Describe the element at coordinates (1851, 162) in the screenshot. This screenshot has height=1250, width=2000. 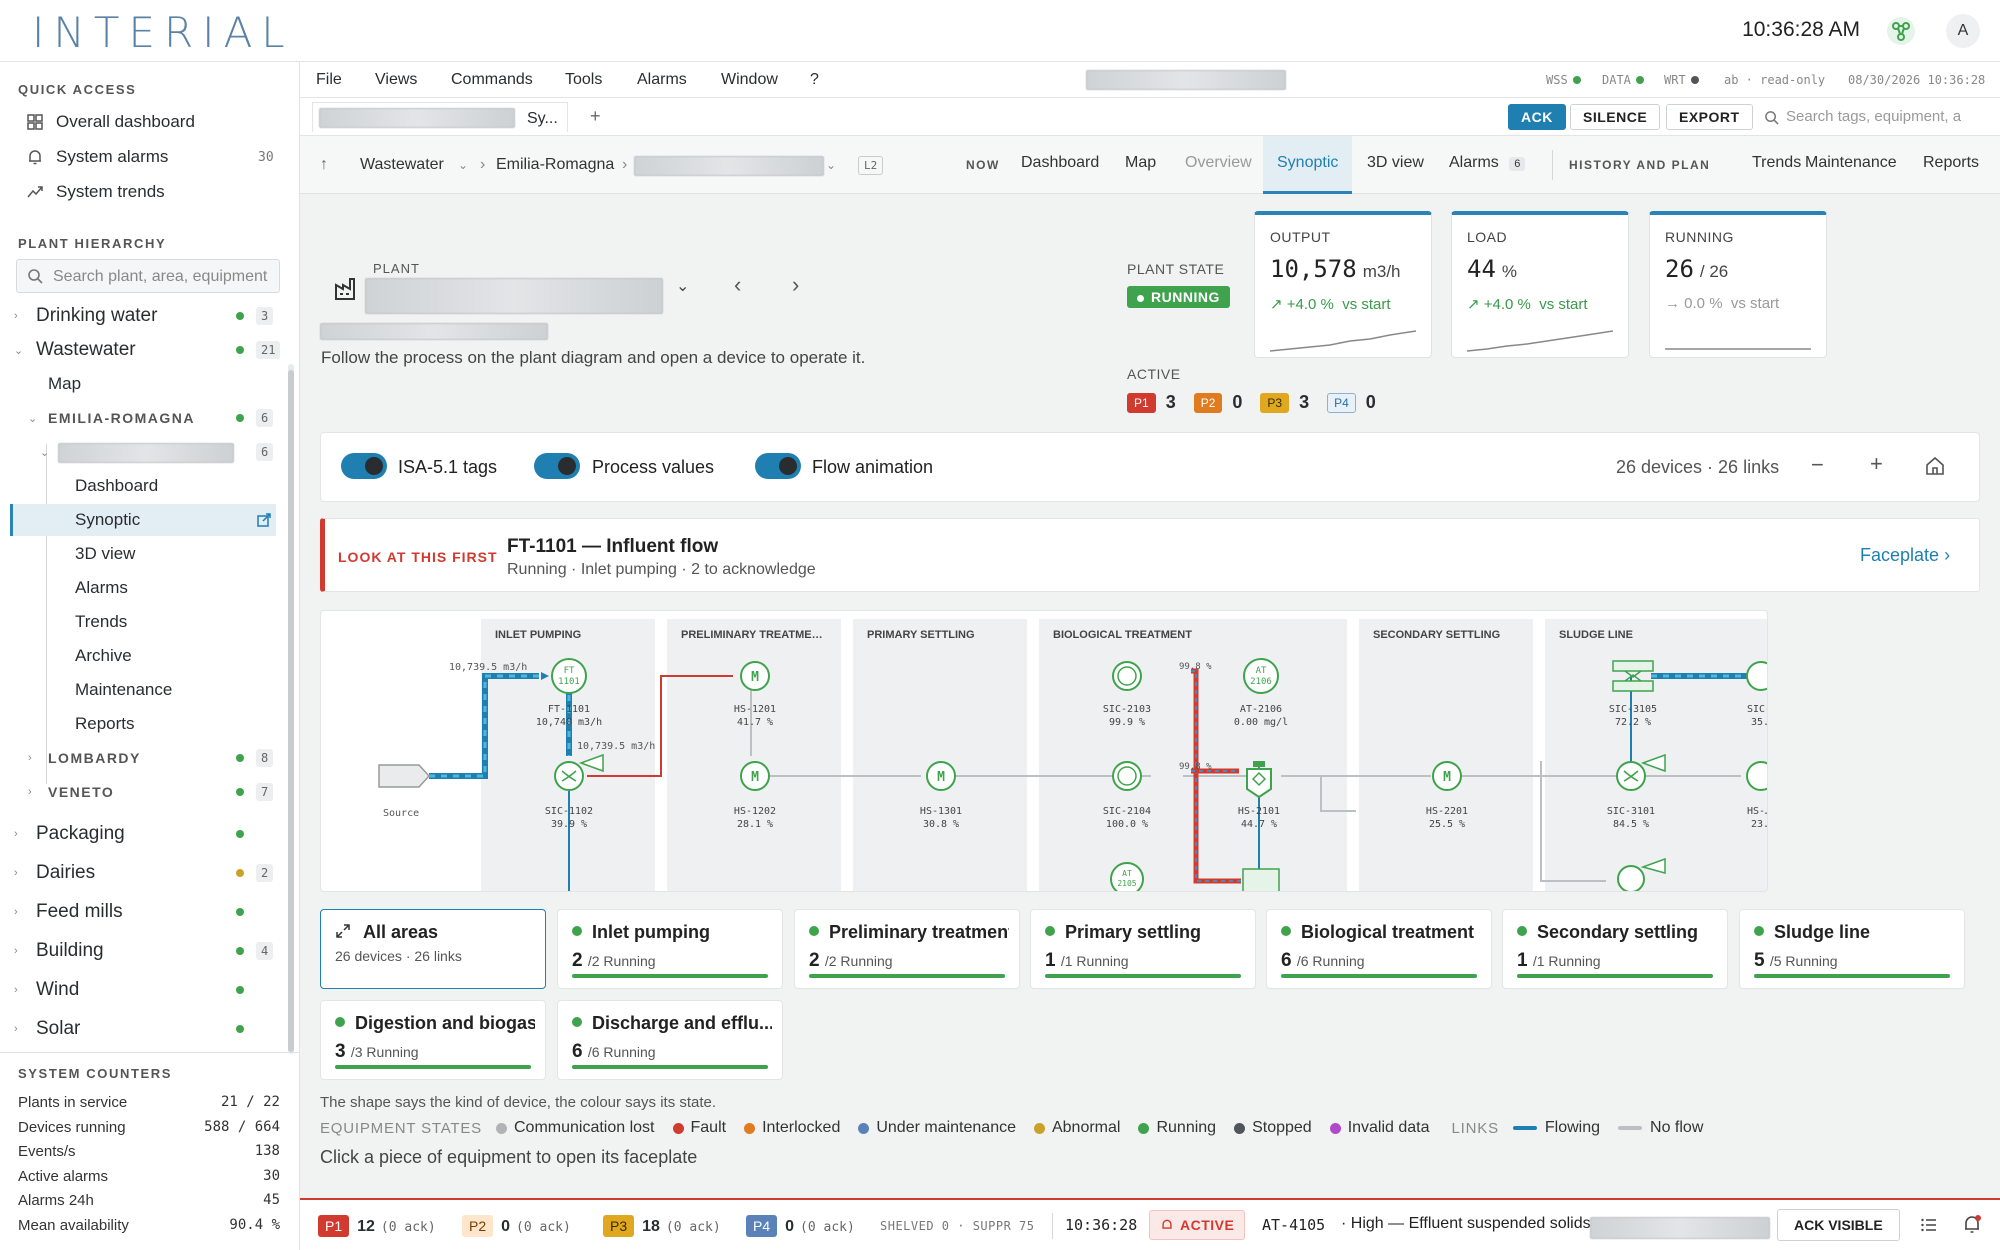
I see `tab-maintenance: Maintenance` at that location.